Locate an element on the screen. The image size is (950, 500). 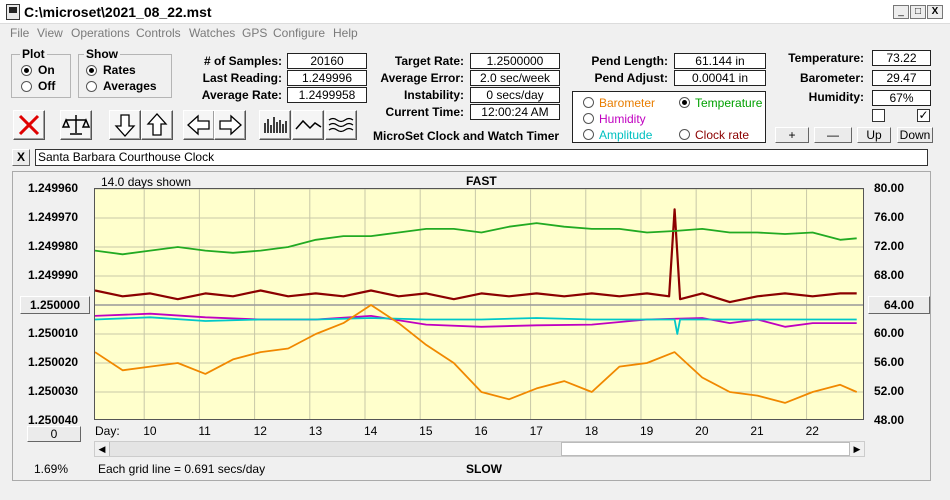
last-reading-label: Last Reading: is located at coordinates (242, 78).